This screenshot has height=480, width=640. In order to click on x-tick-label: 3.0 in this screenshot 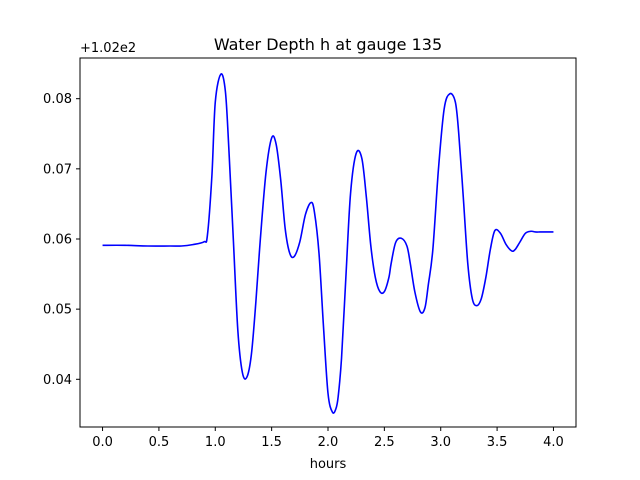, I will do `click(440, 442)`.